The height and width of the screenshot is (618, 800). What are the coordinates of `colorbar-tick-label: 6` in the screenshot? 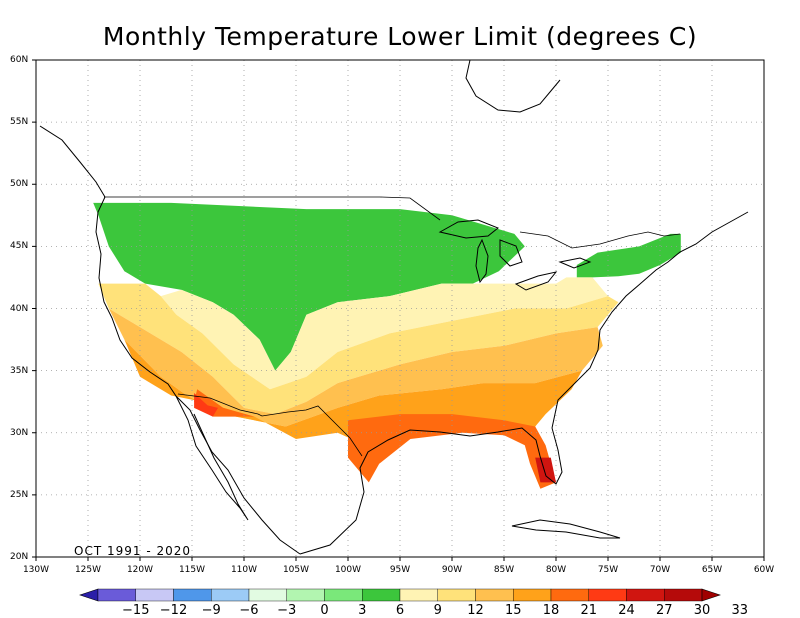 It's located at (400, 610).